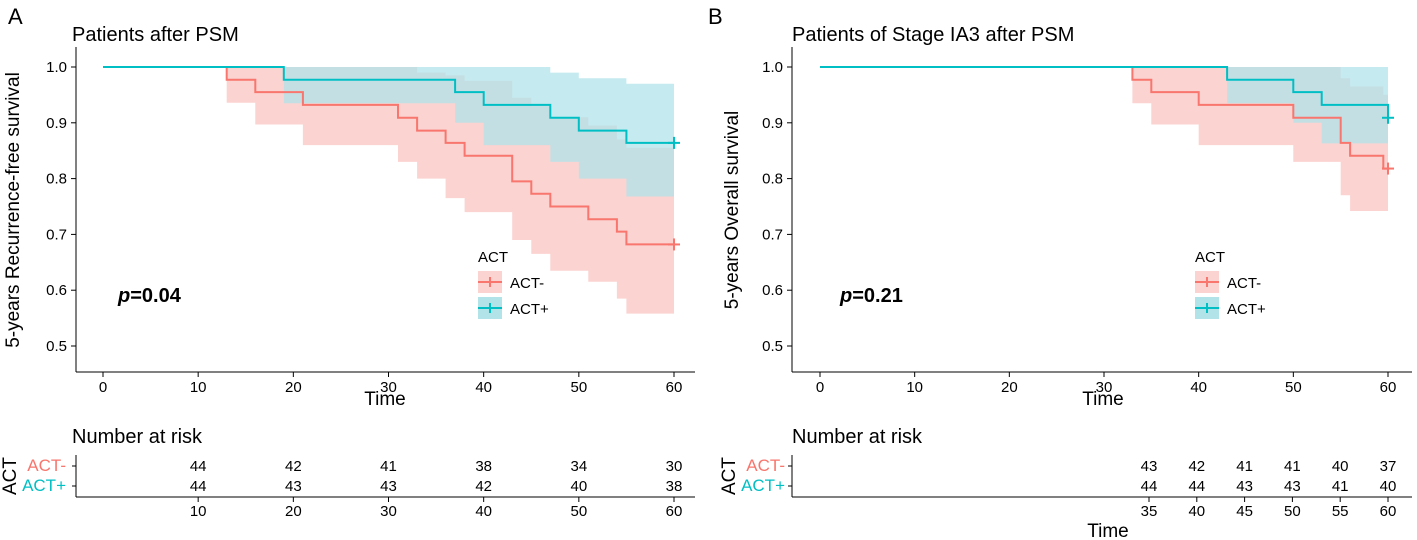  Describe the element at coordinates (933, 35) in the screenshot. I see `panel-b-title: Patients of Stage IA3 after PSM` at that location.